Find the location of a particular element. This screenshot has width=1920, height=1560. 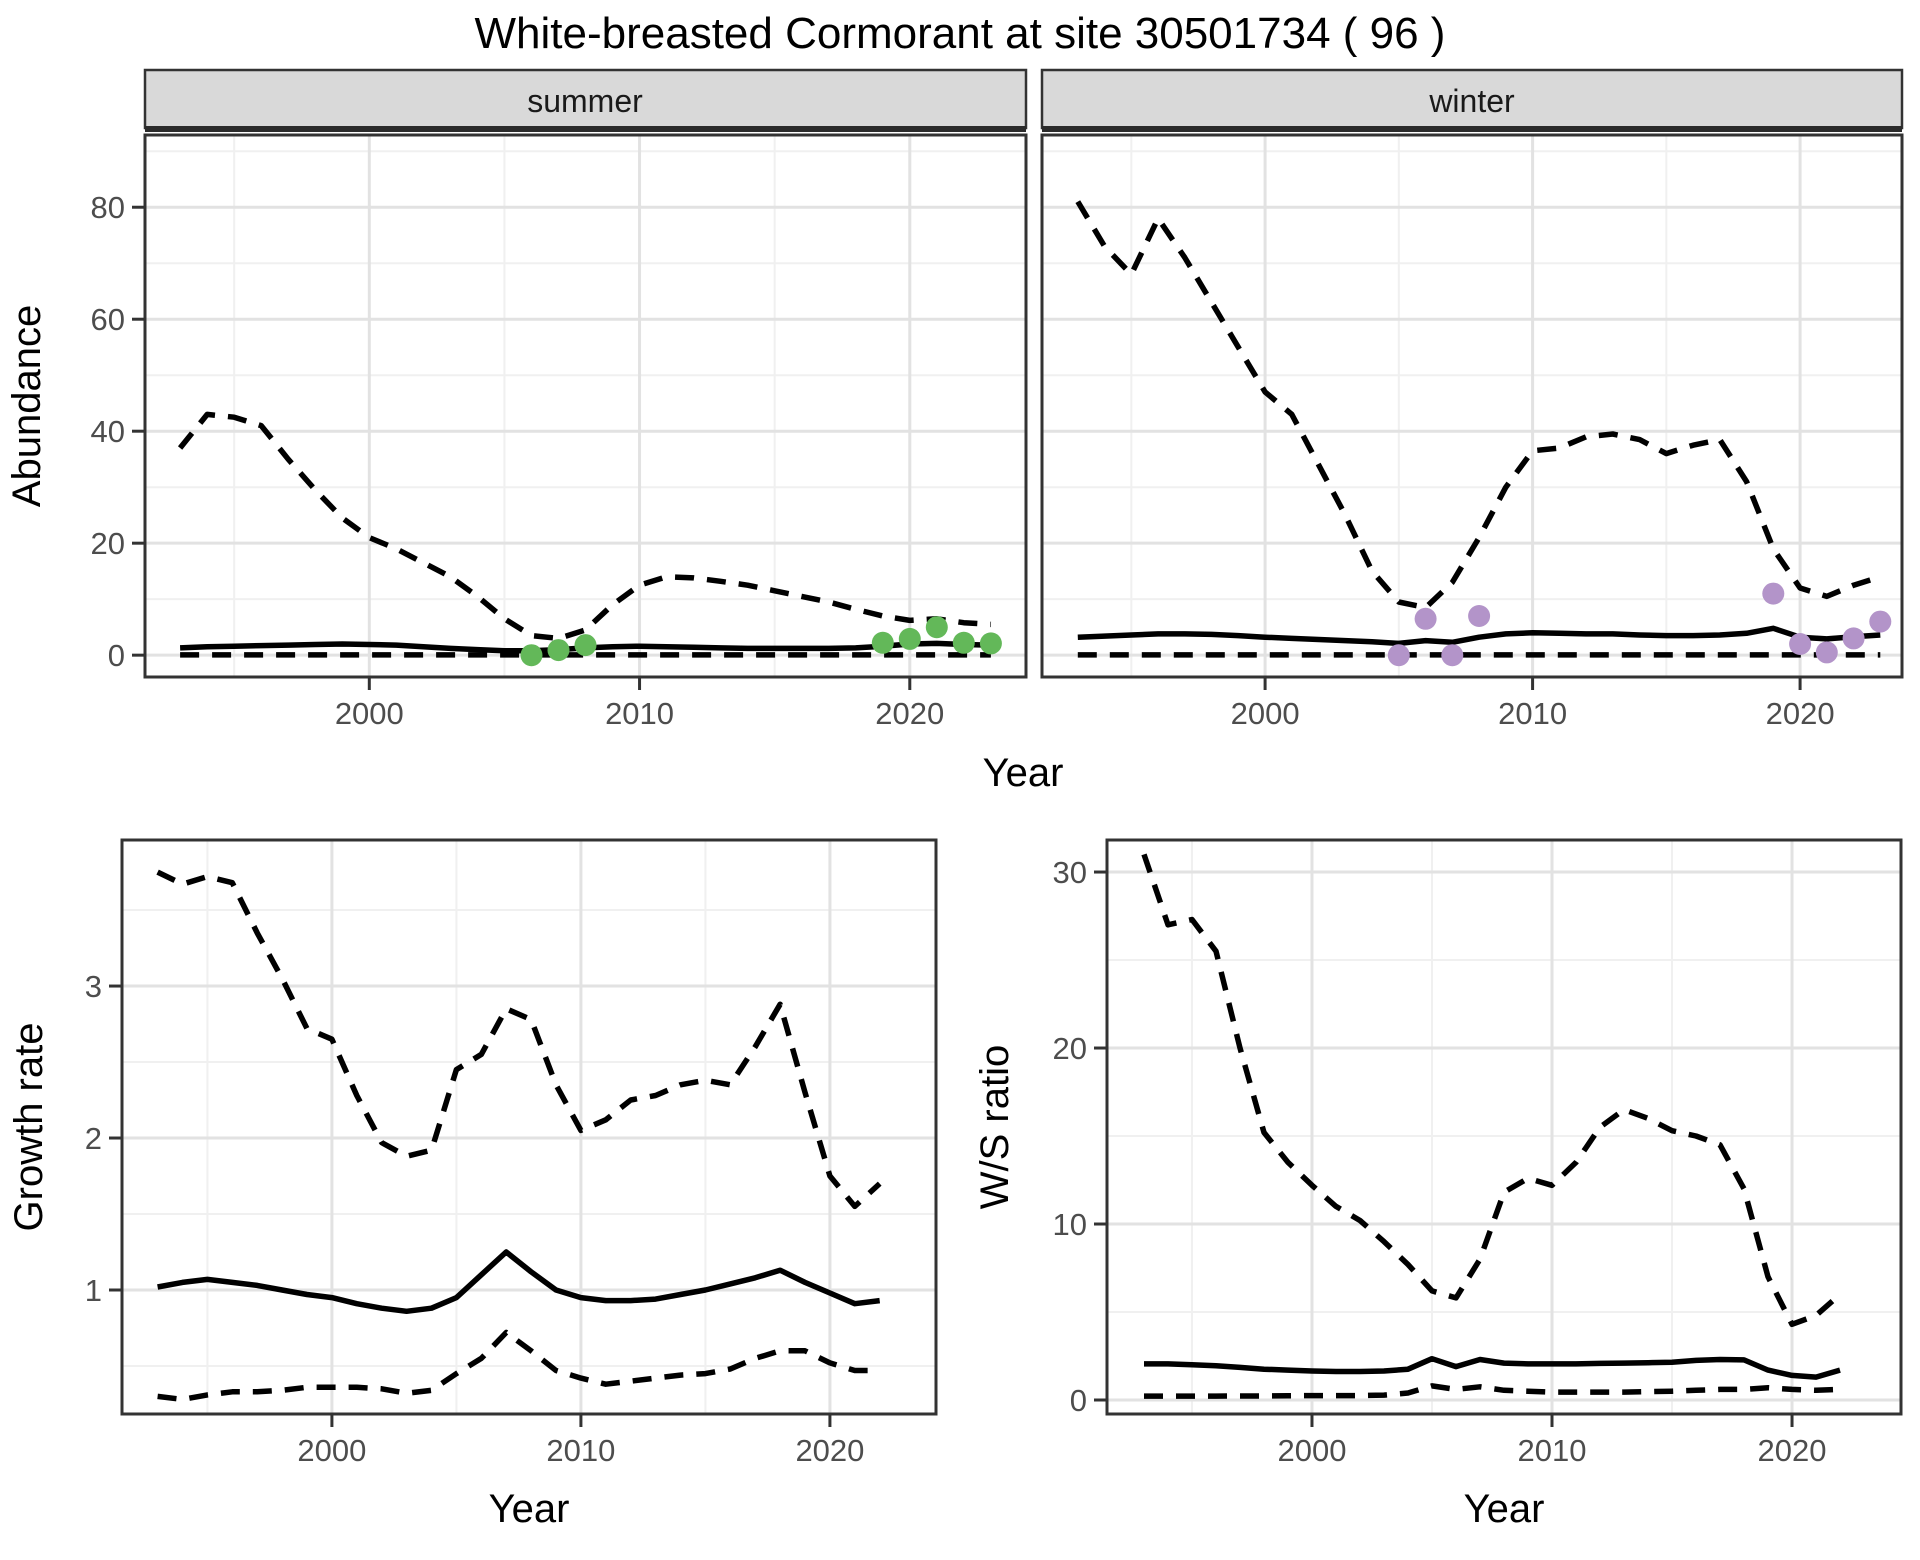

y-tick-label: 30 is located at coordinates (1070, 872).